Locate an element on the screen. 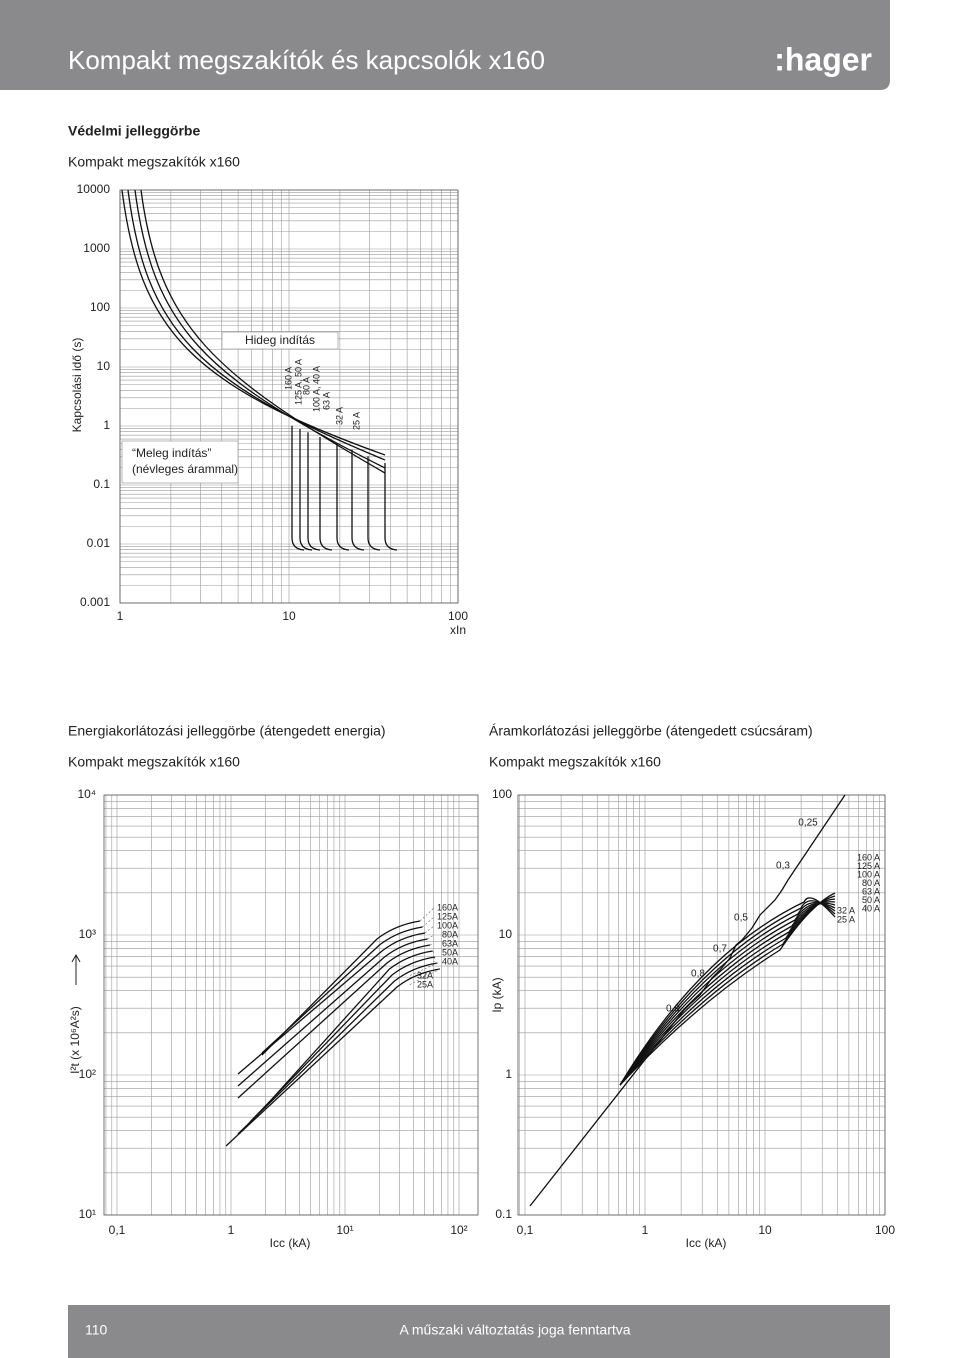 The image size is (960, 1358). section-heading: Védelmi jelleggörbe is located at coordinates (134, 131).